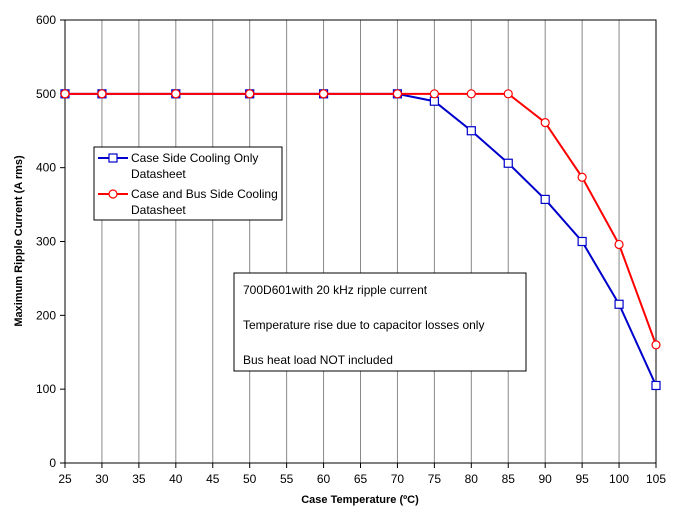  I want to click on y-tick-label: 100, so click(46, 389).